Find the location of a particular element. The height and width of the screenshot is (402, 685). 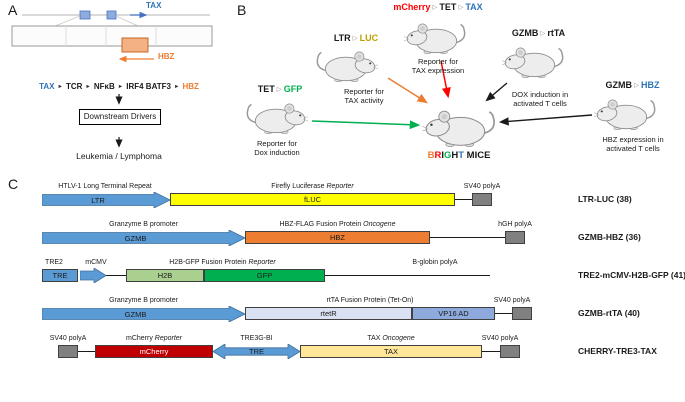

annotation-text: mCherry is located at coordinates (140, 338).